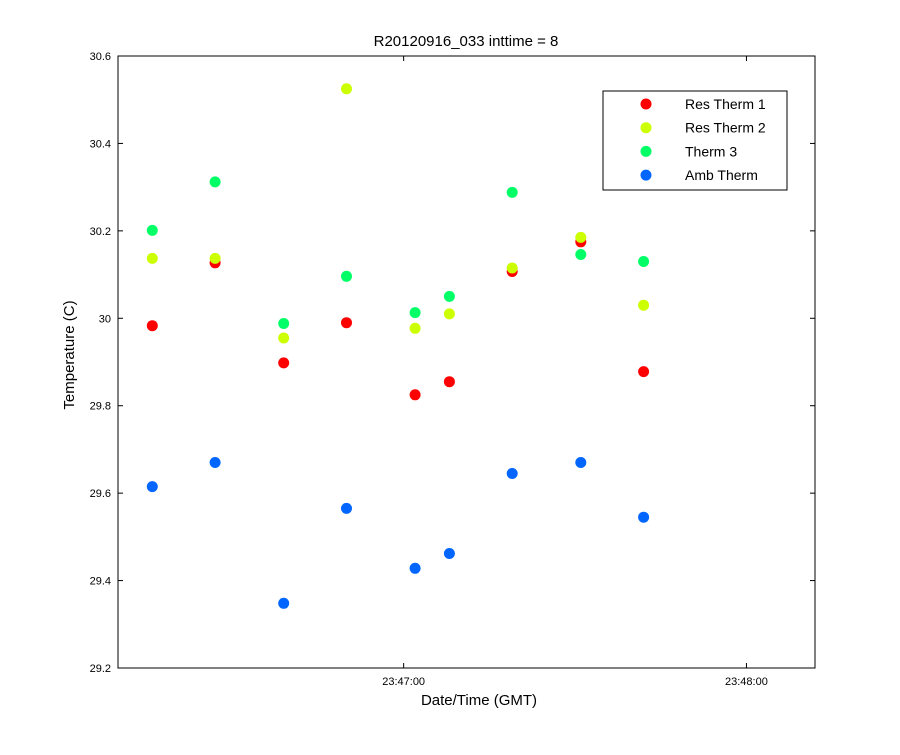  Describe the element at coordinates (725, 128) in the screenshot. I see `legend-label: Res Therm 2` at that location.